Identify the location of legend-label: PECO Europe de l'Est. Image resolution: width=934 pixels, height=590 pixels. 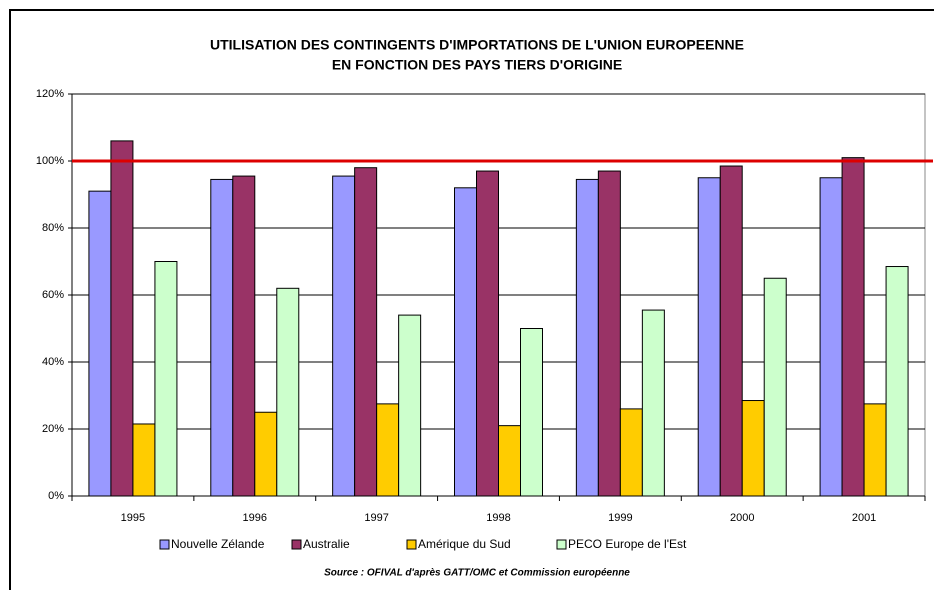
(627, 544).